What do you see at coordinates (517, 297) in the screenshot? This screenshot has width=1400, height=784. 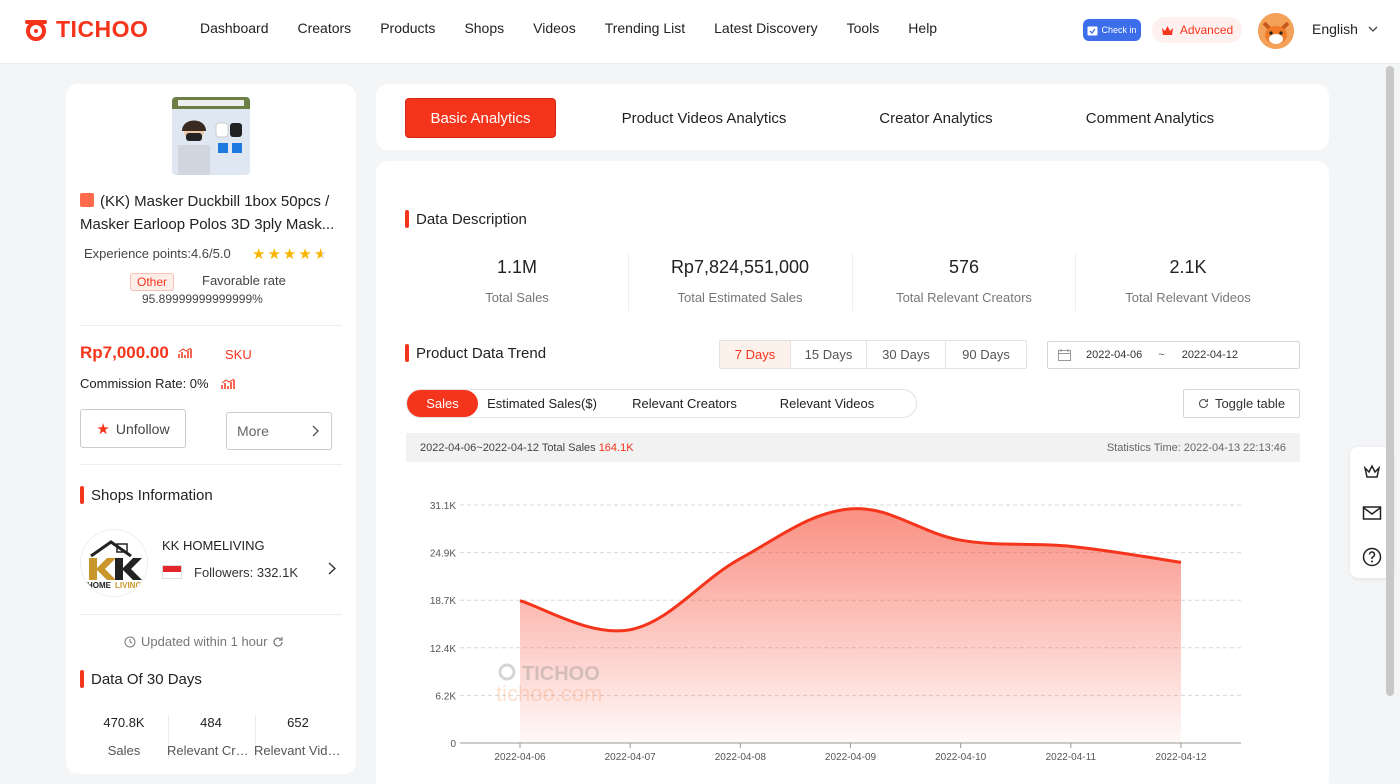 I see `kpi-label: Total Sales` at bounding box center [517, 297].